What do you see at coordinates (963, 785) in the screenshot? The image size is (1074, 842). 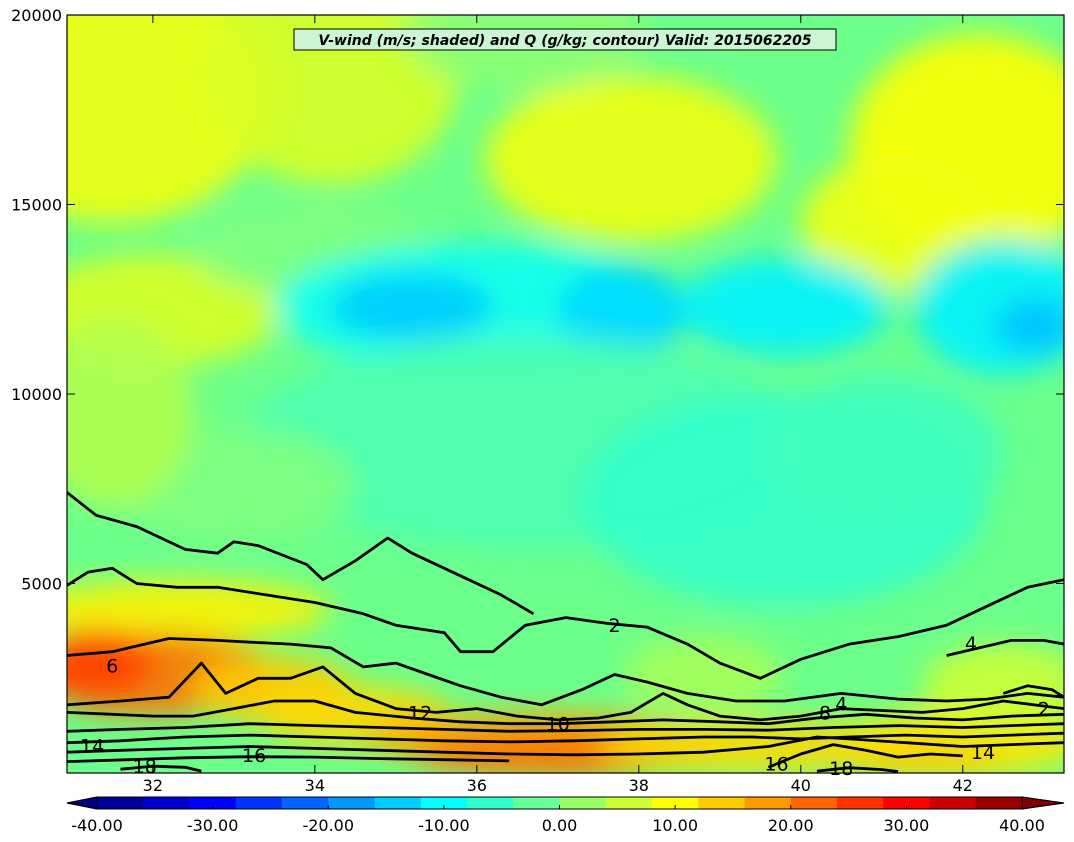 I see `x-tick-label: 42` at bounding box center [963, 785].